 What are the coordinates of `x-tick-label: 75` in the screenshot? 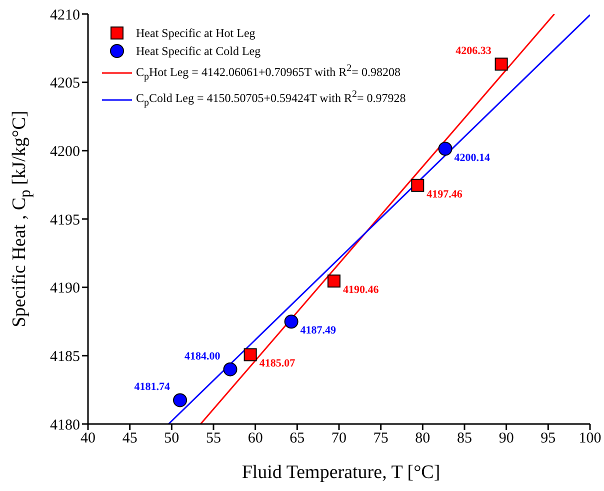 It's located at (380, 438).